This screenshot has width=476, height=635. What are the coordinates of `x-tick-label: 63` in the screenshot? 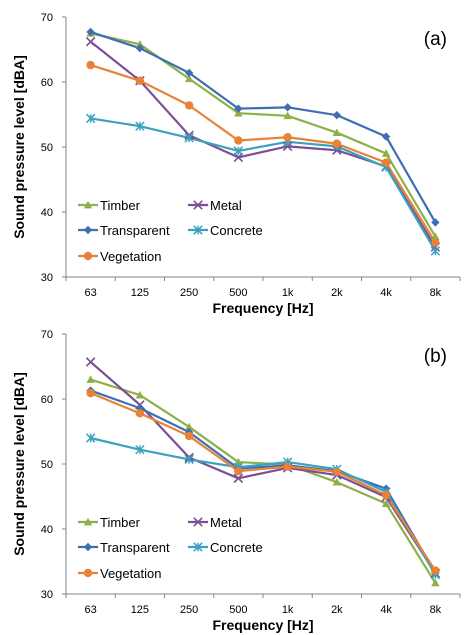 It's located at (91, 293).